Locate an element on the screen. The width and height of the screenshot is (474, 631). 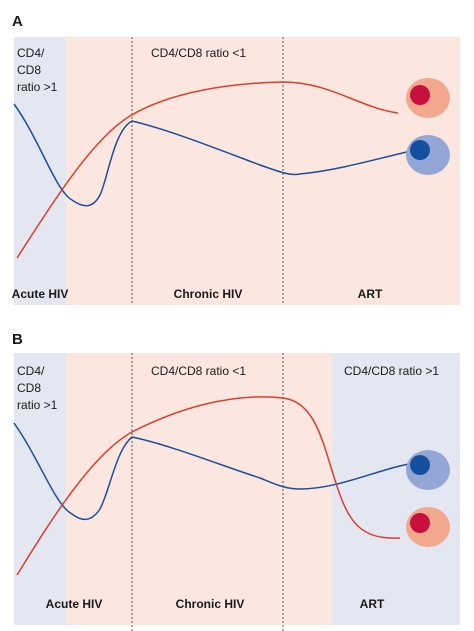
panel-b-cd8-line is located at coordinates (214, 471).